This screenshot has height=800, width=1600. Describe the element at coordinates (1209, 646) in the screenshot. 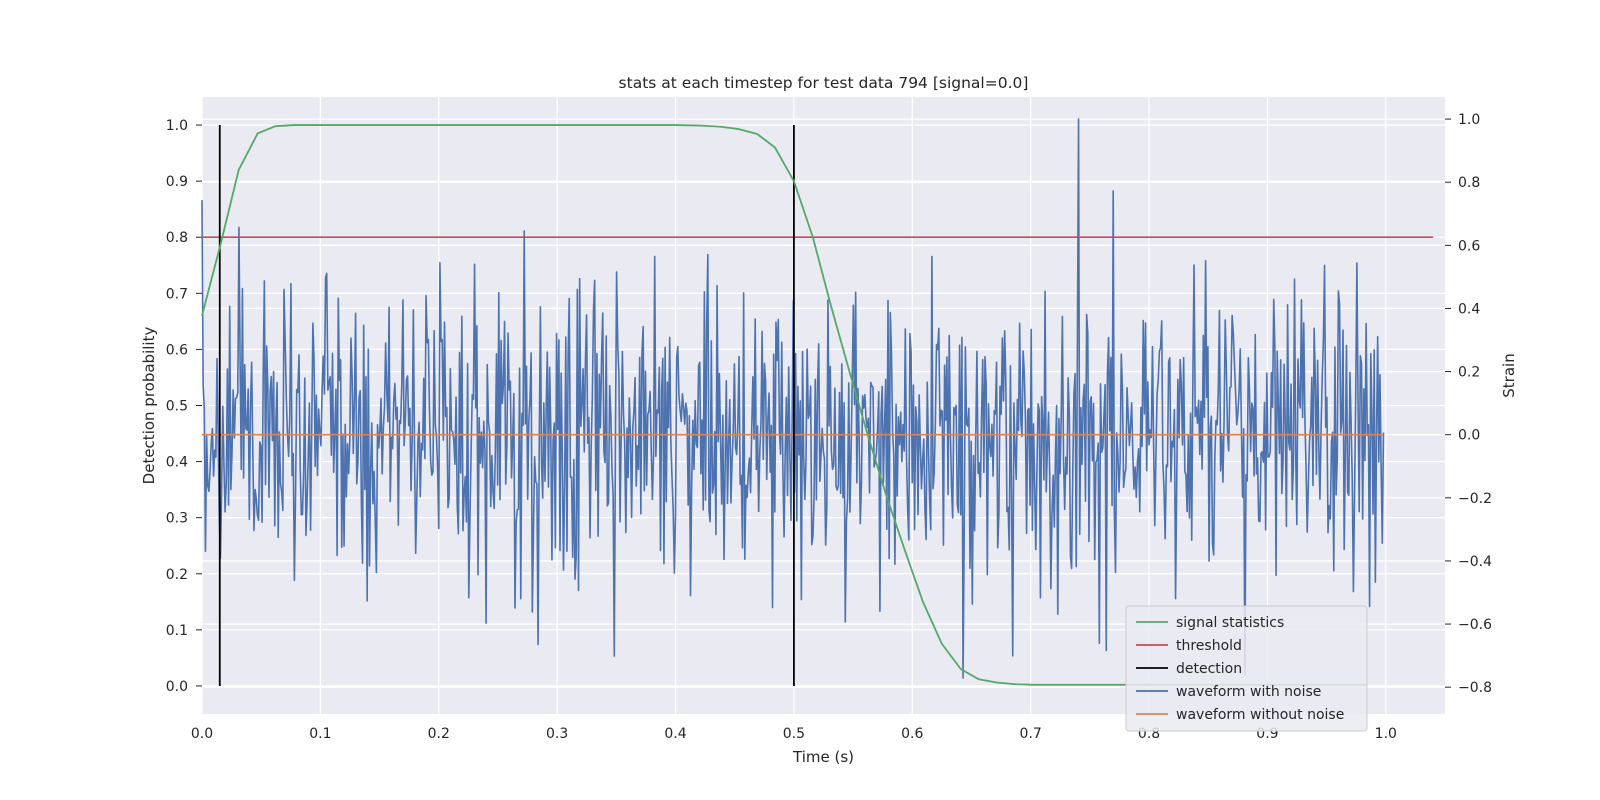

I see `legend-label: threshold` at that location.